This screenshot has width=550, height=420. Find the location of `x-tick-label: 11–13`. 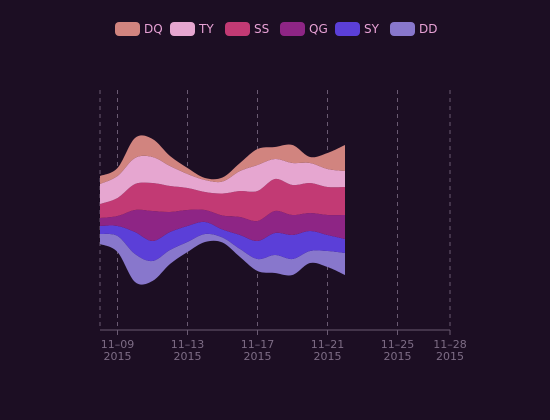

x-tick-label: 11–13 is located at coordinates (188, 344).